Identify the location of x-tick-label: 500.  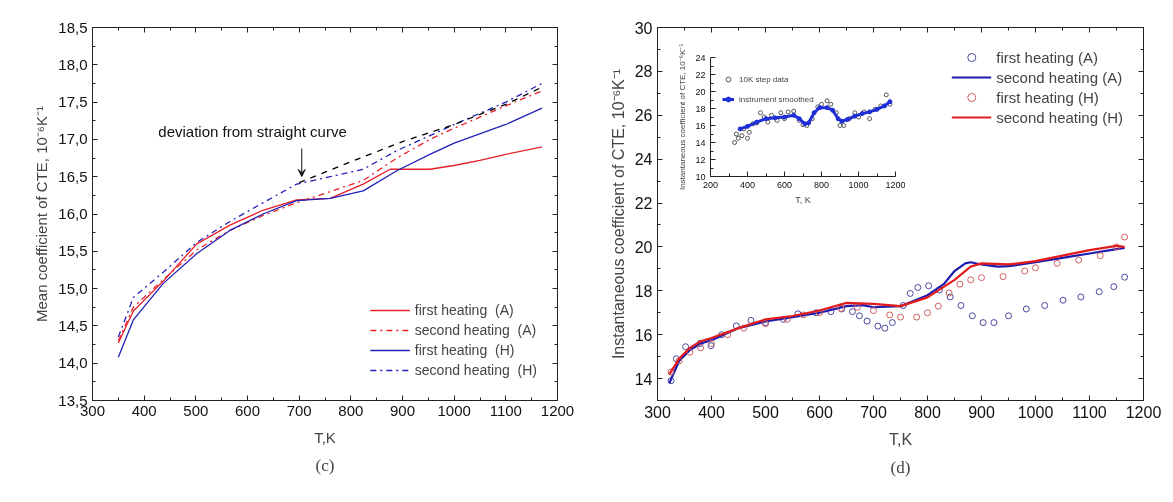
(196, 410).